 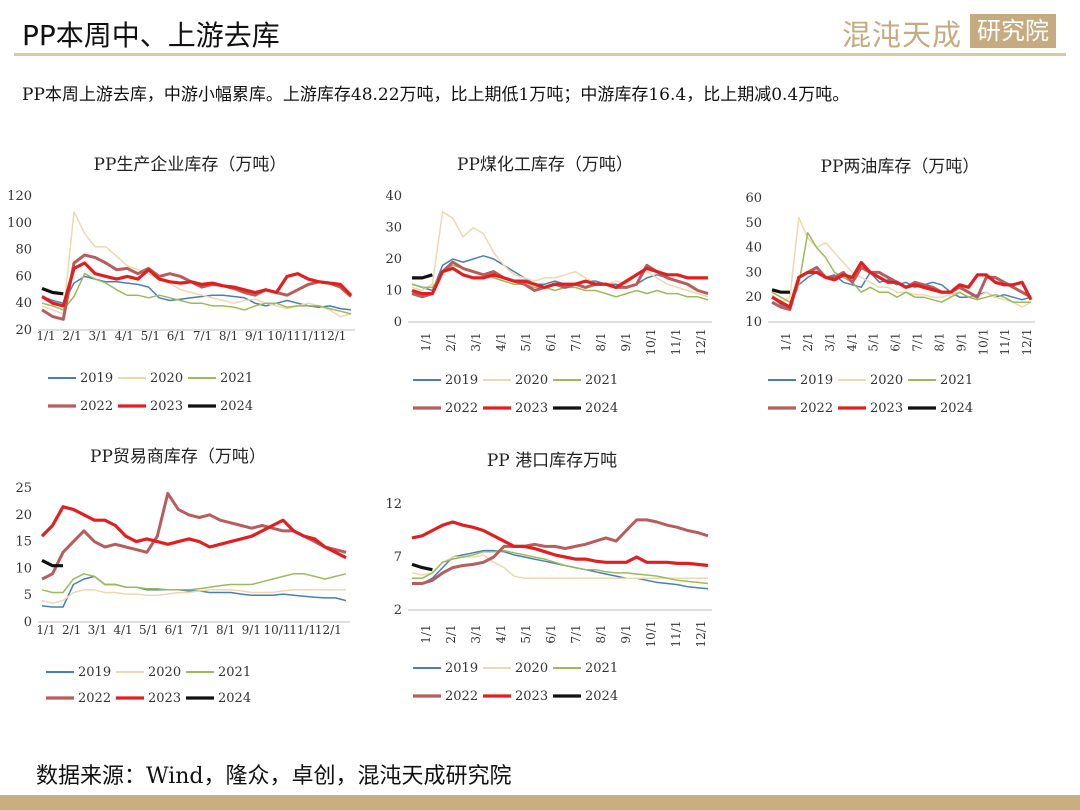 What do you see at coordinates (23, 515) in the screenshot?
I see `y-tick-label: 20` at bounding box center [23, 515].